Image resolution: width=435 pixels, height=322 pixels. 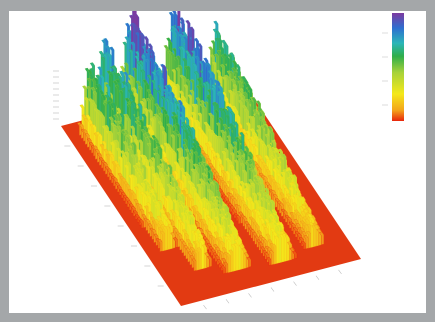 I want to click on colorbar-scale, so click(x=398, y=67).